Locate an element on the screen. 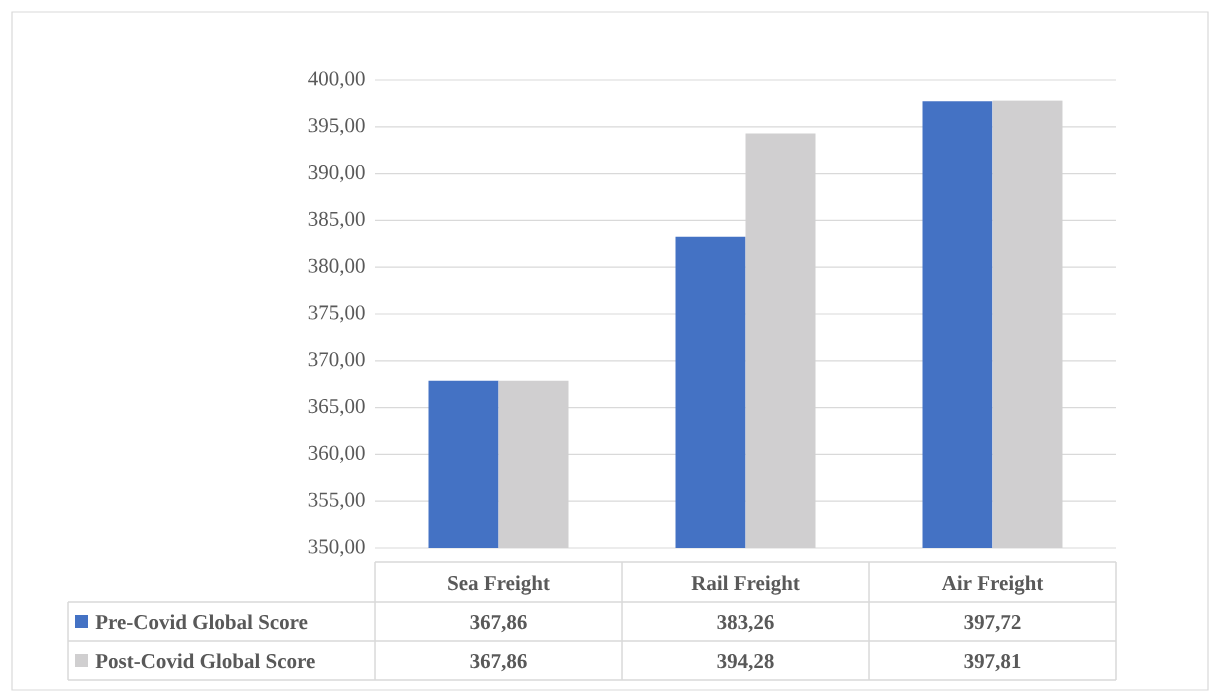  y-tick-label: 355,00 is located at coordinates (336, 501).